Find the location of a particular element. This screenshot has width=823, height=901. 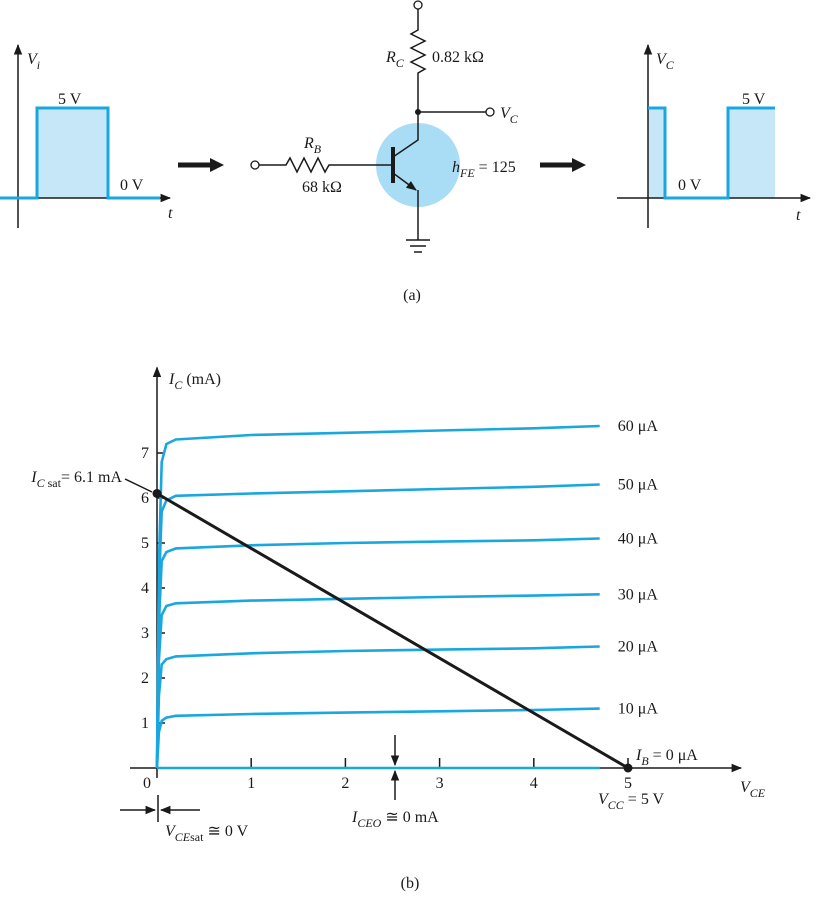

annotation: IC sat= 6.1 mA is located at coordinates (76, 479).